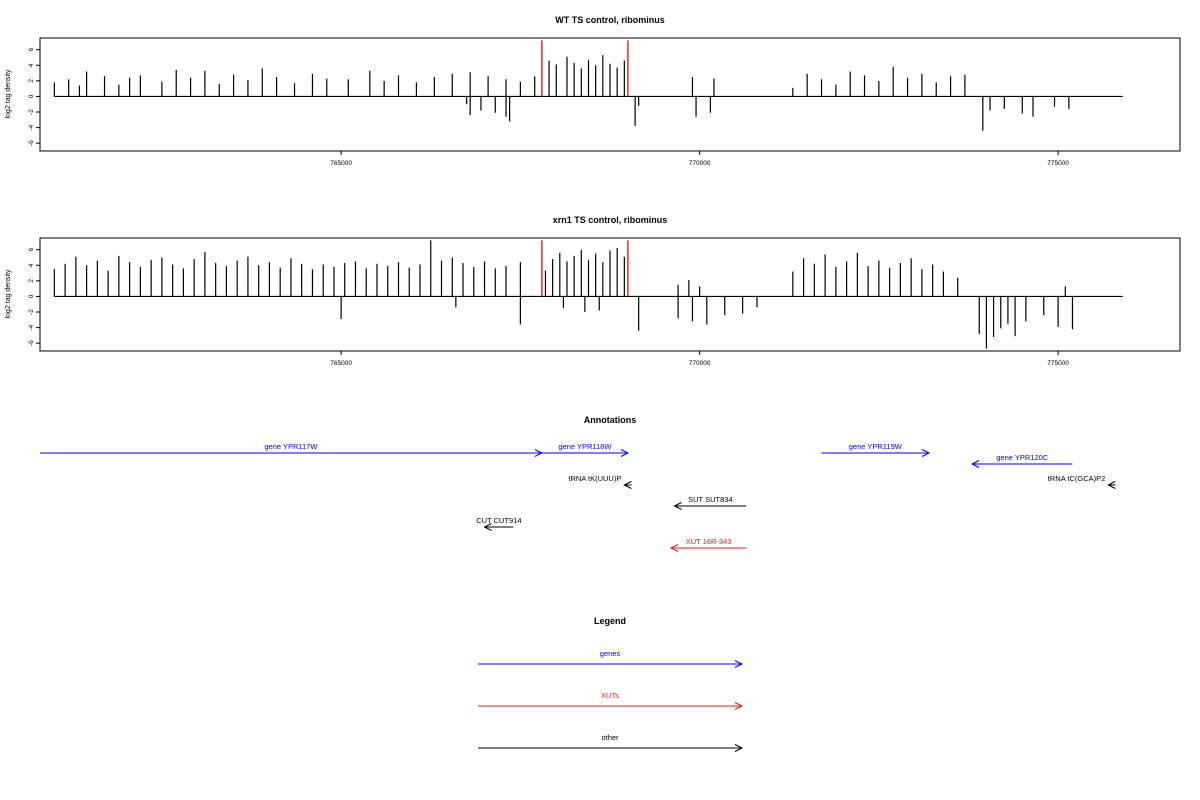 The width and height of the screenshot is (1200, 800). Describe the element at coordinates (31, 65) in the screenshot. I see `wt-y-tick-label: 4` at that location.